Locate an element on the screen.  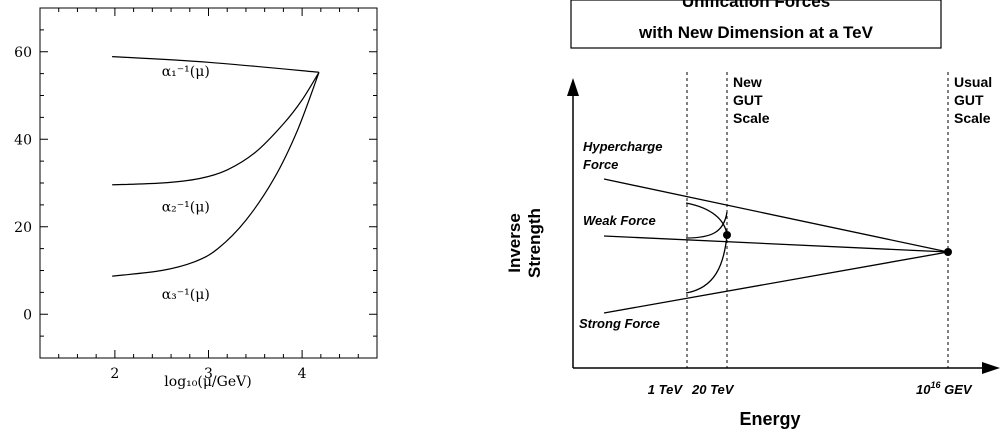
new-gut-scale-label: New GUT Scale is located at coordinates (751, 100).